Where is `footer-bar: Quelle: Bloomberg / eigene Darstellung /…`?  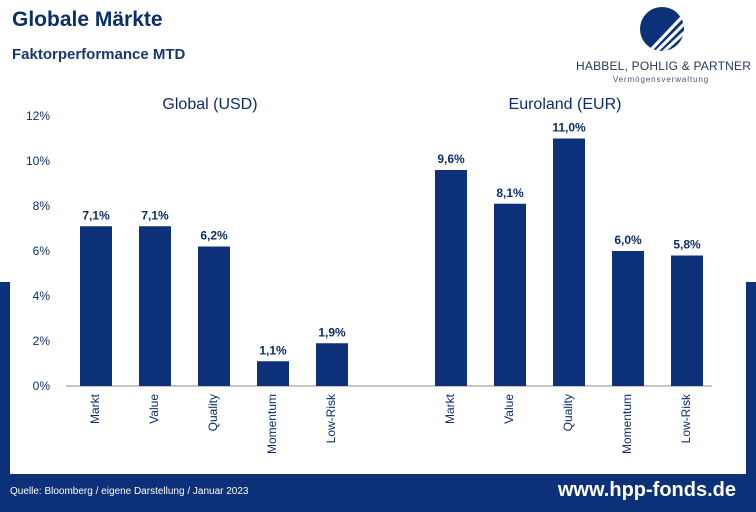
footer-bar: Quelle: Bloomberg / eigene Darstellung /… is located at coordinates (378, 493).